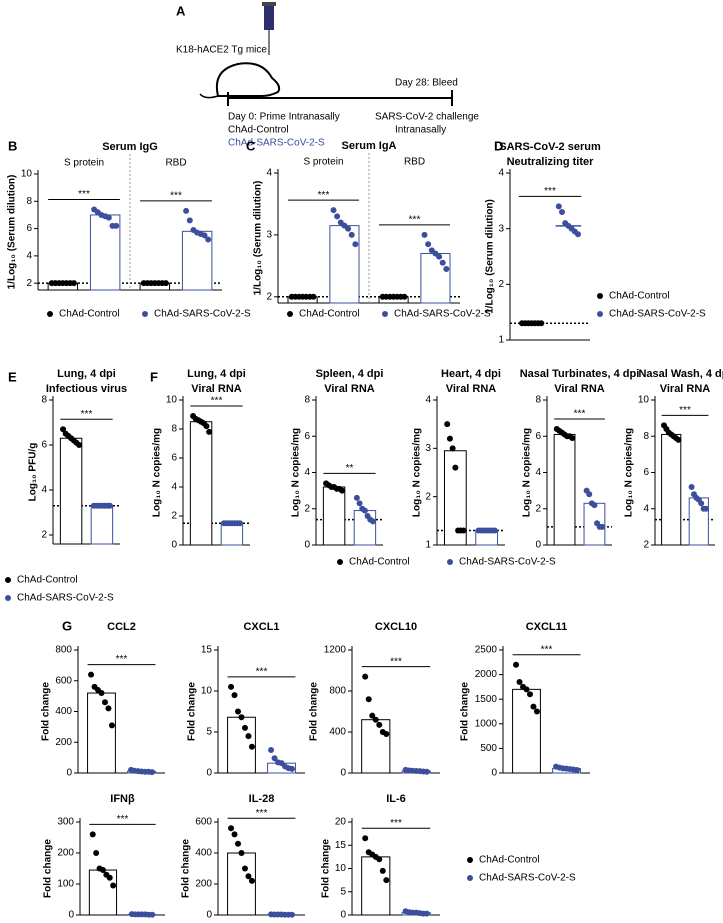 The height and width of the screenshot is (923, 723). What do you see at coordinates (547, 627) in the screenshot?
I see `chart-title: CXCL11` at bounding box center [547, 627].